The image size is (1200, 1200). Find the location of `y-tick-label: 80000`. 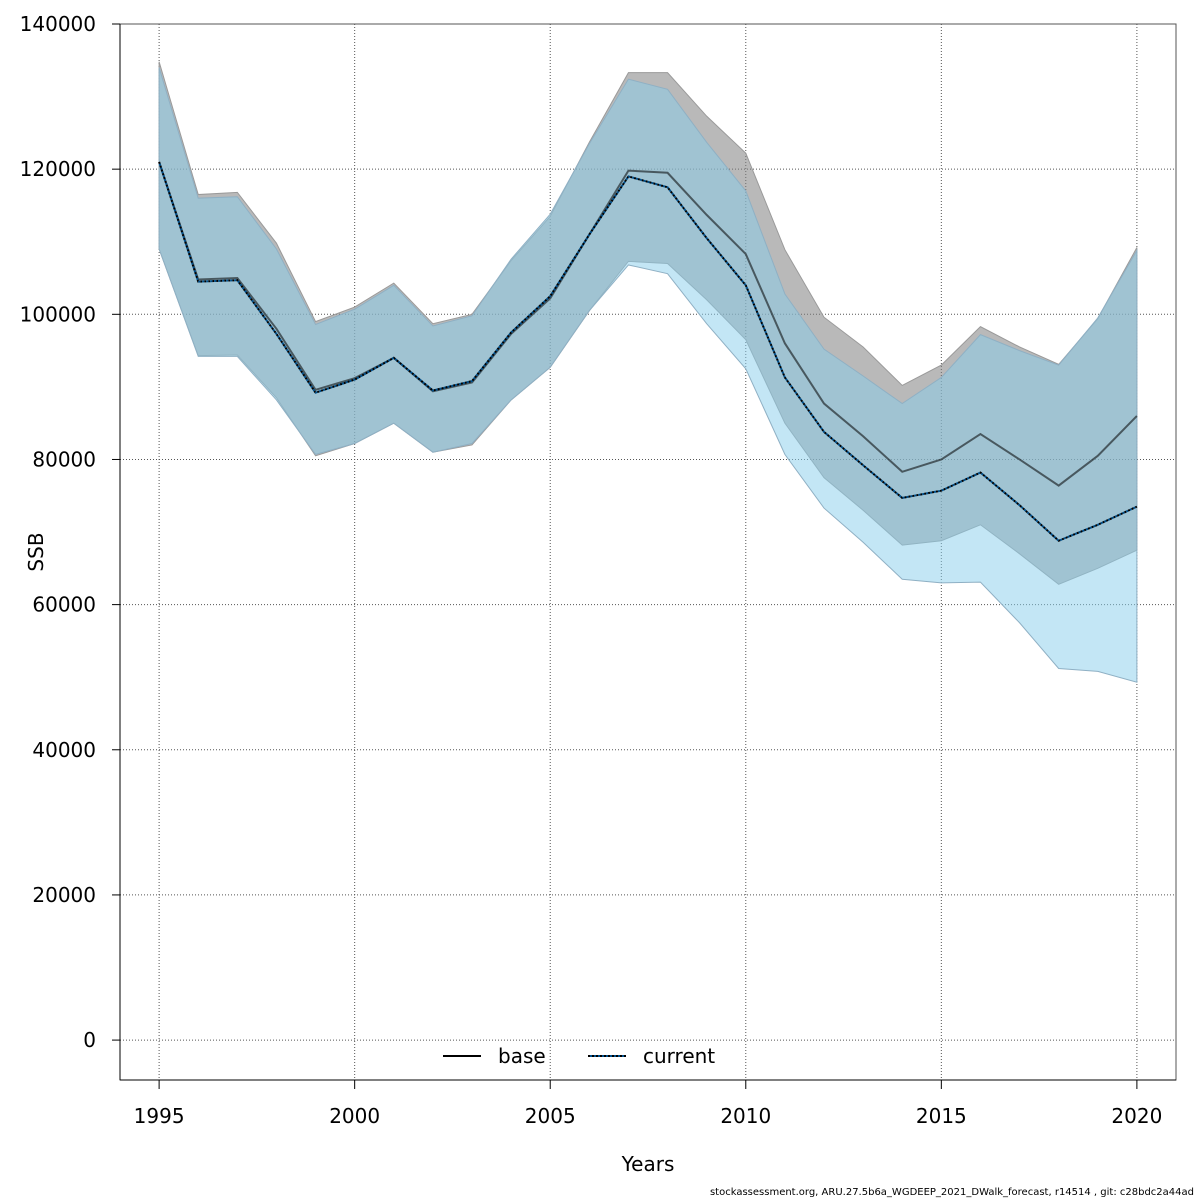

y-tick-label: 80000 is located at coordinates (64, 459).